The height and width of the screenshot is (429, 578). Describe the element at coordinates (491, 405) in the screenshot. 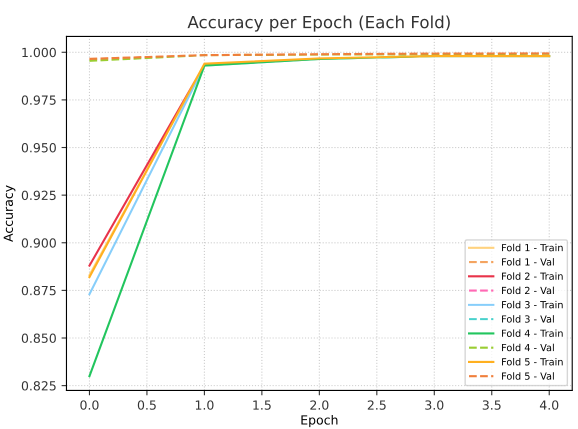

I see `x-tick-label: 3.5` at that location.